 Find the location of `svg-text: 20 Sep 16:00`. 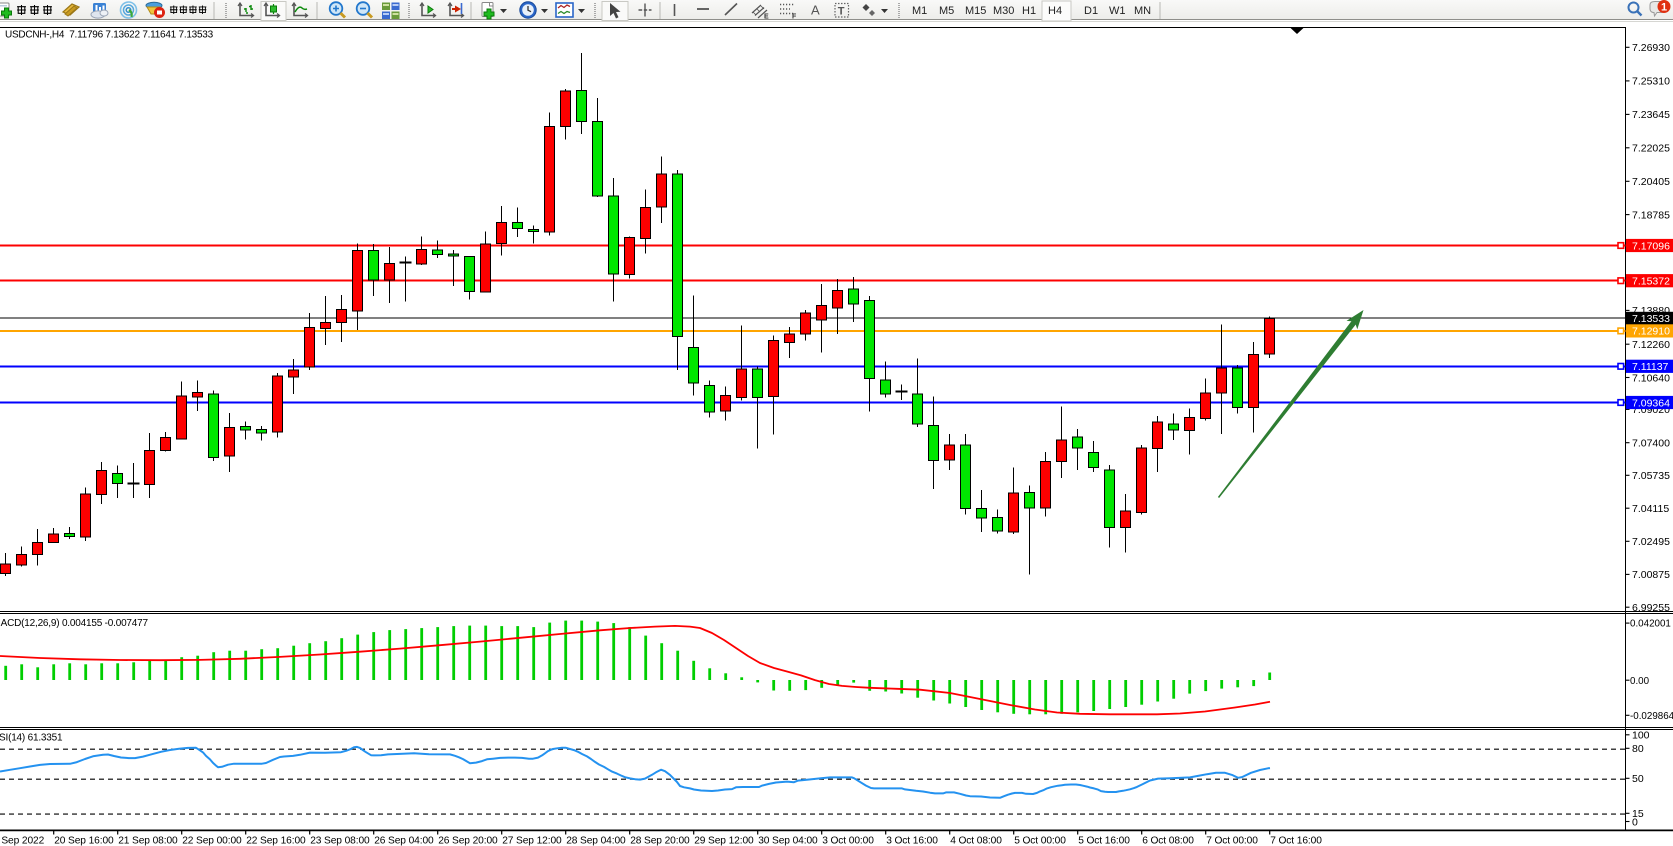

svg-text: 20 Sep 16:00 is located at coordinates (84, 840).